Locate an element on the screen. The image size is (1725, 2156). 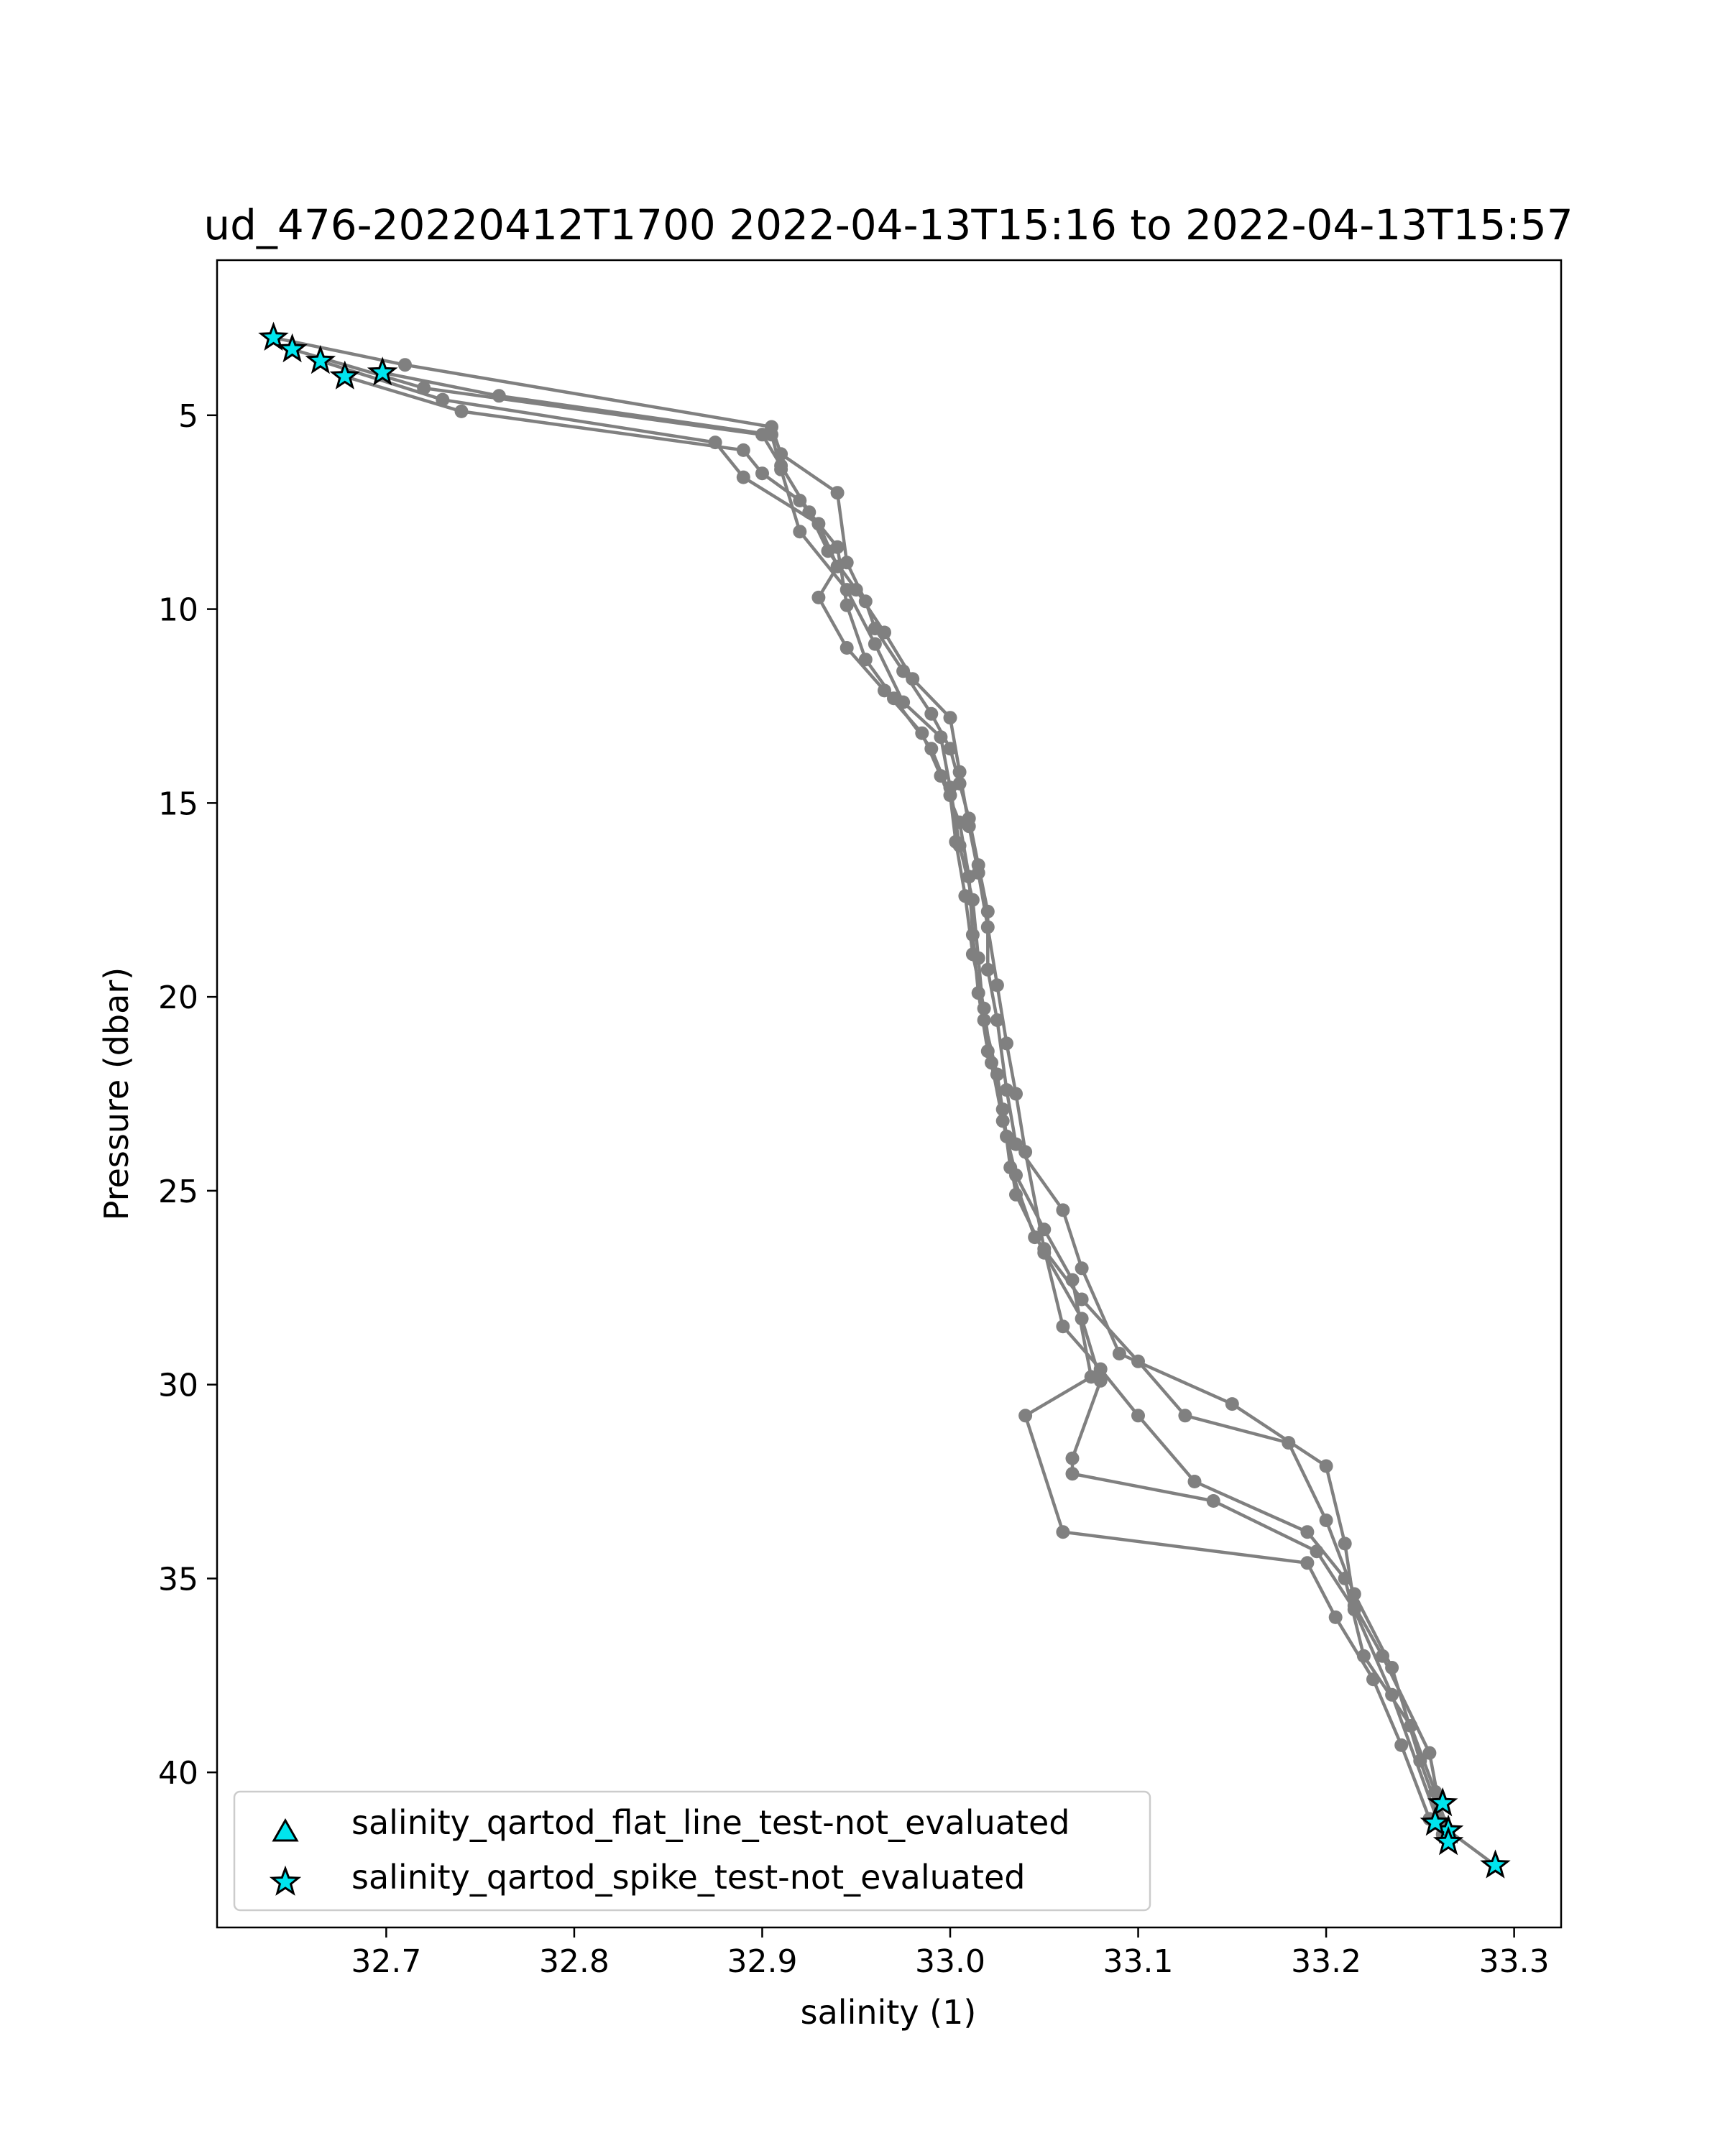
x-tick-label: 32.7 is located at coordinates (386, 1961).